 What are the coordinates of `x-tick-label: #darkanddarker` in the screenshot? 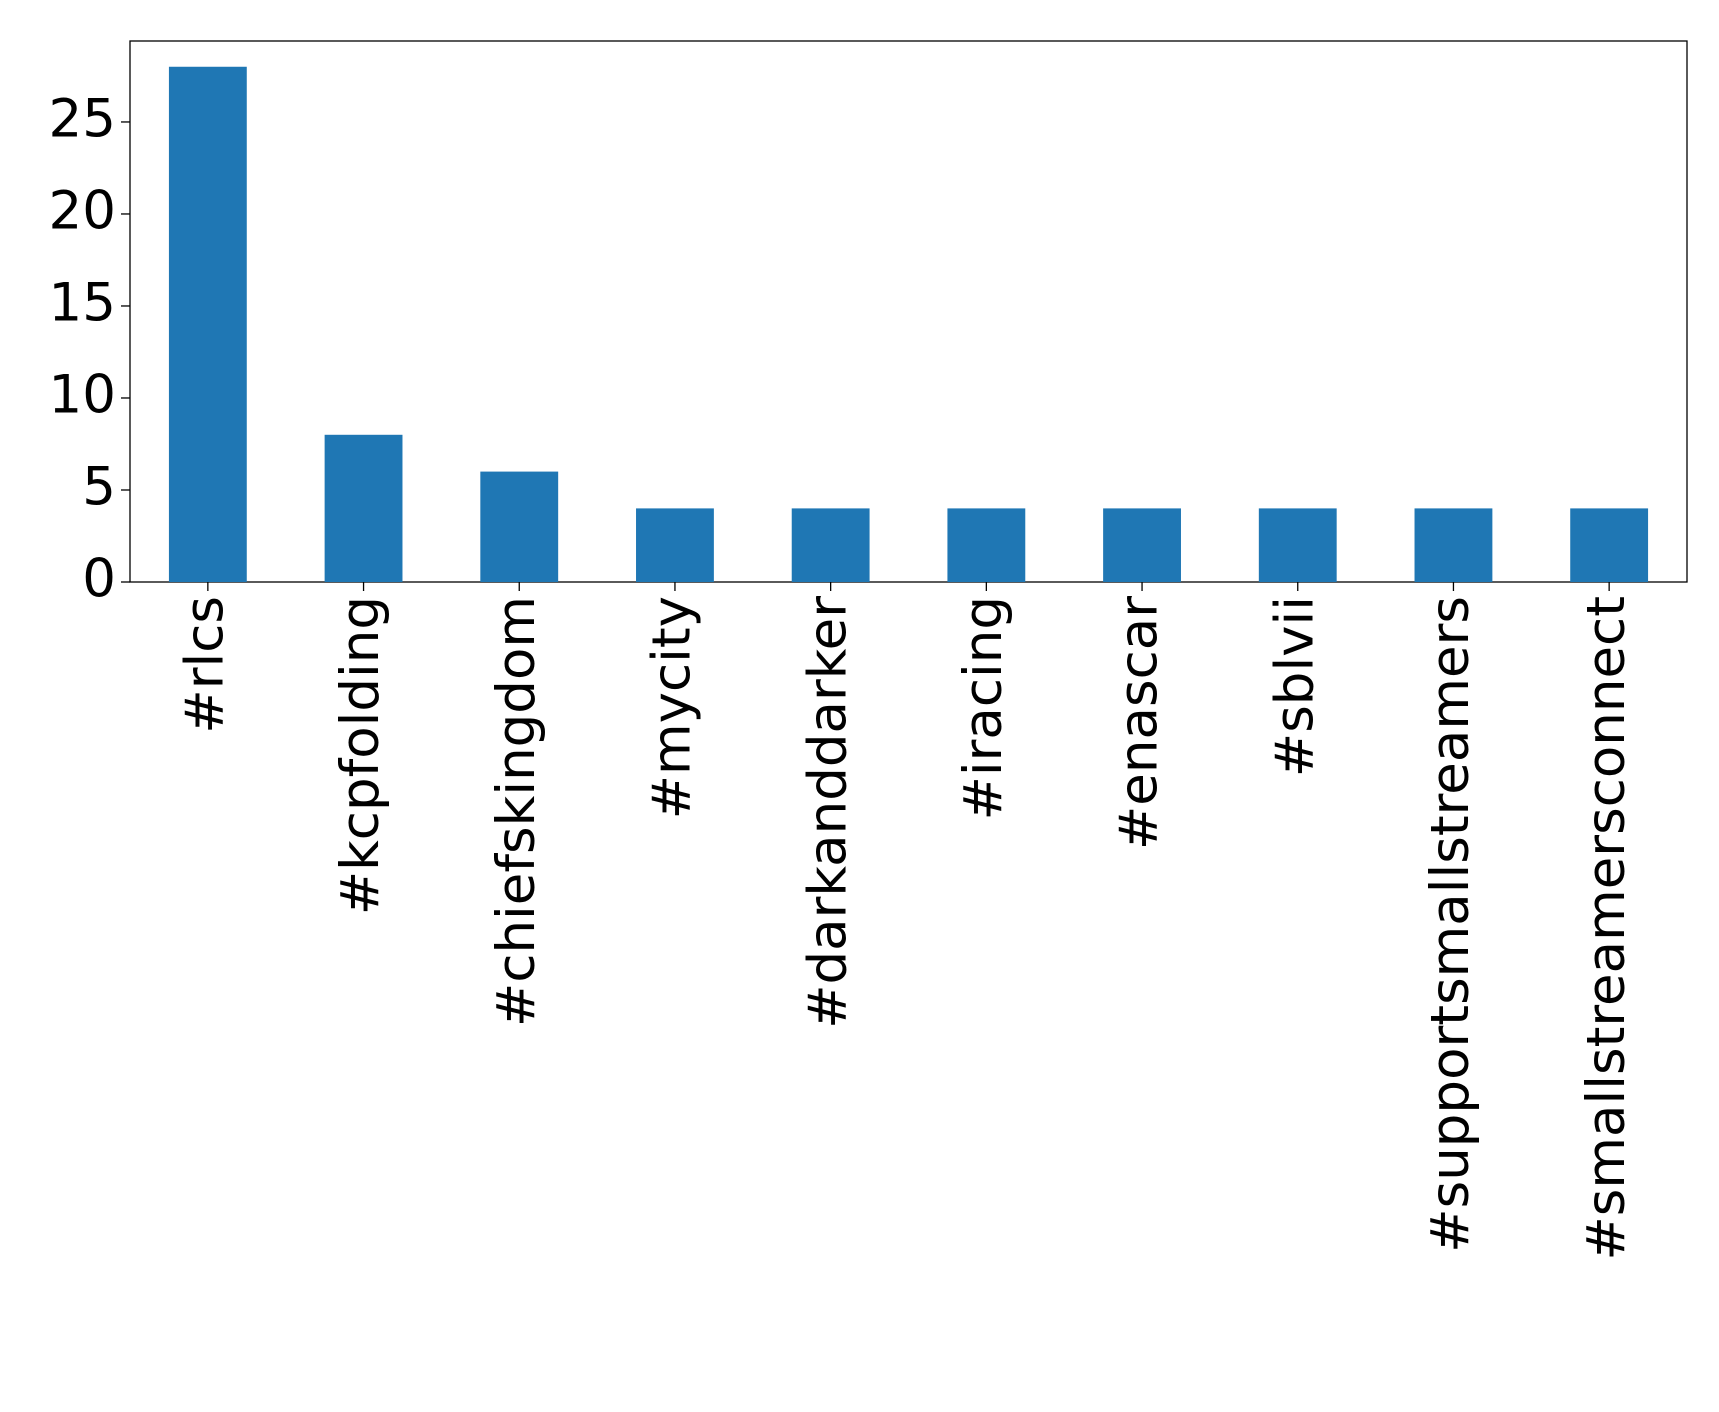 It's located at (827, 812).